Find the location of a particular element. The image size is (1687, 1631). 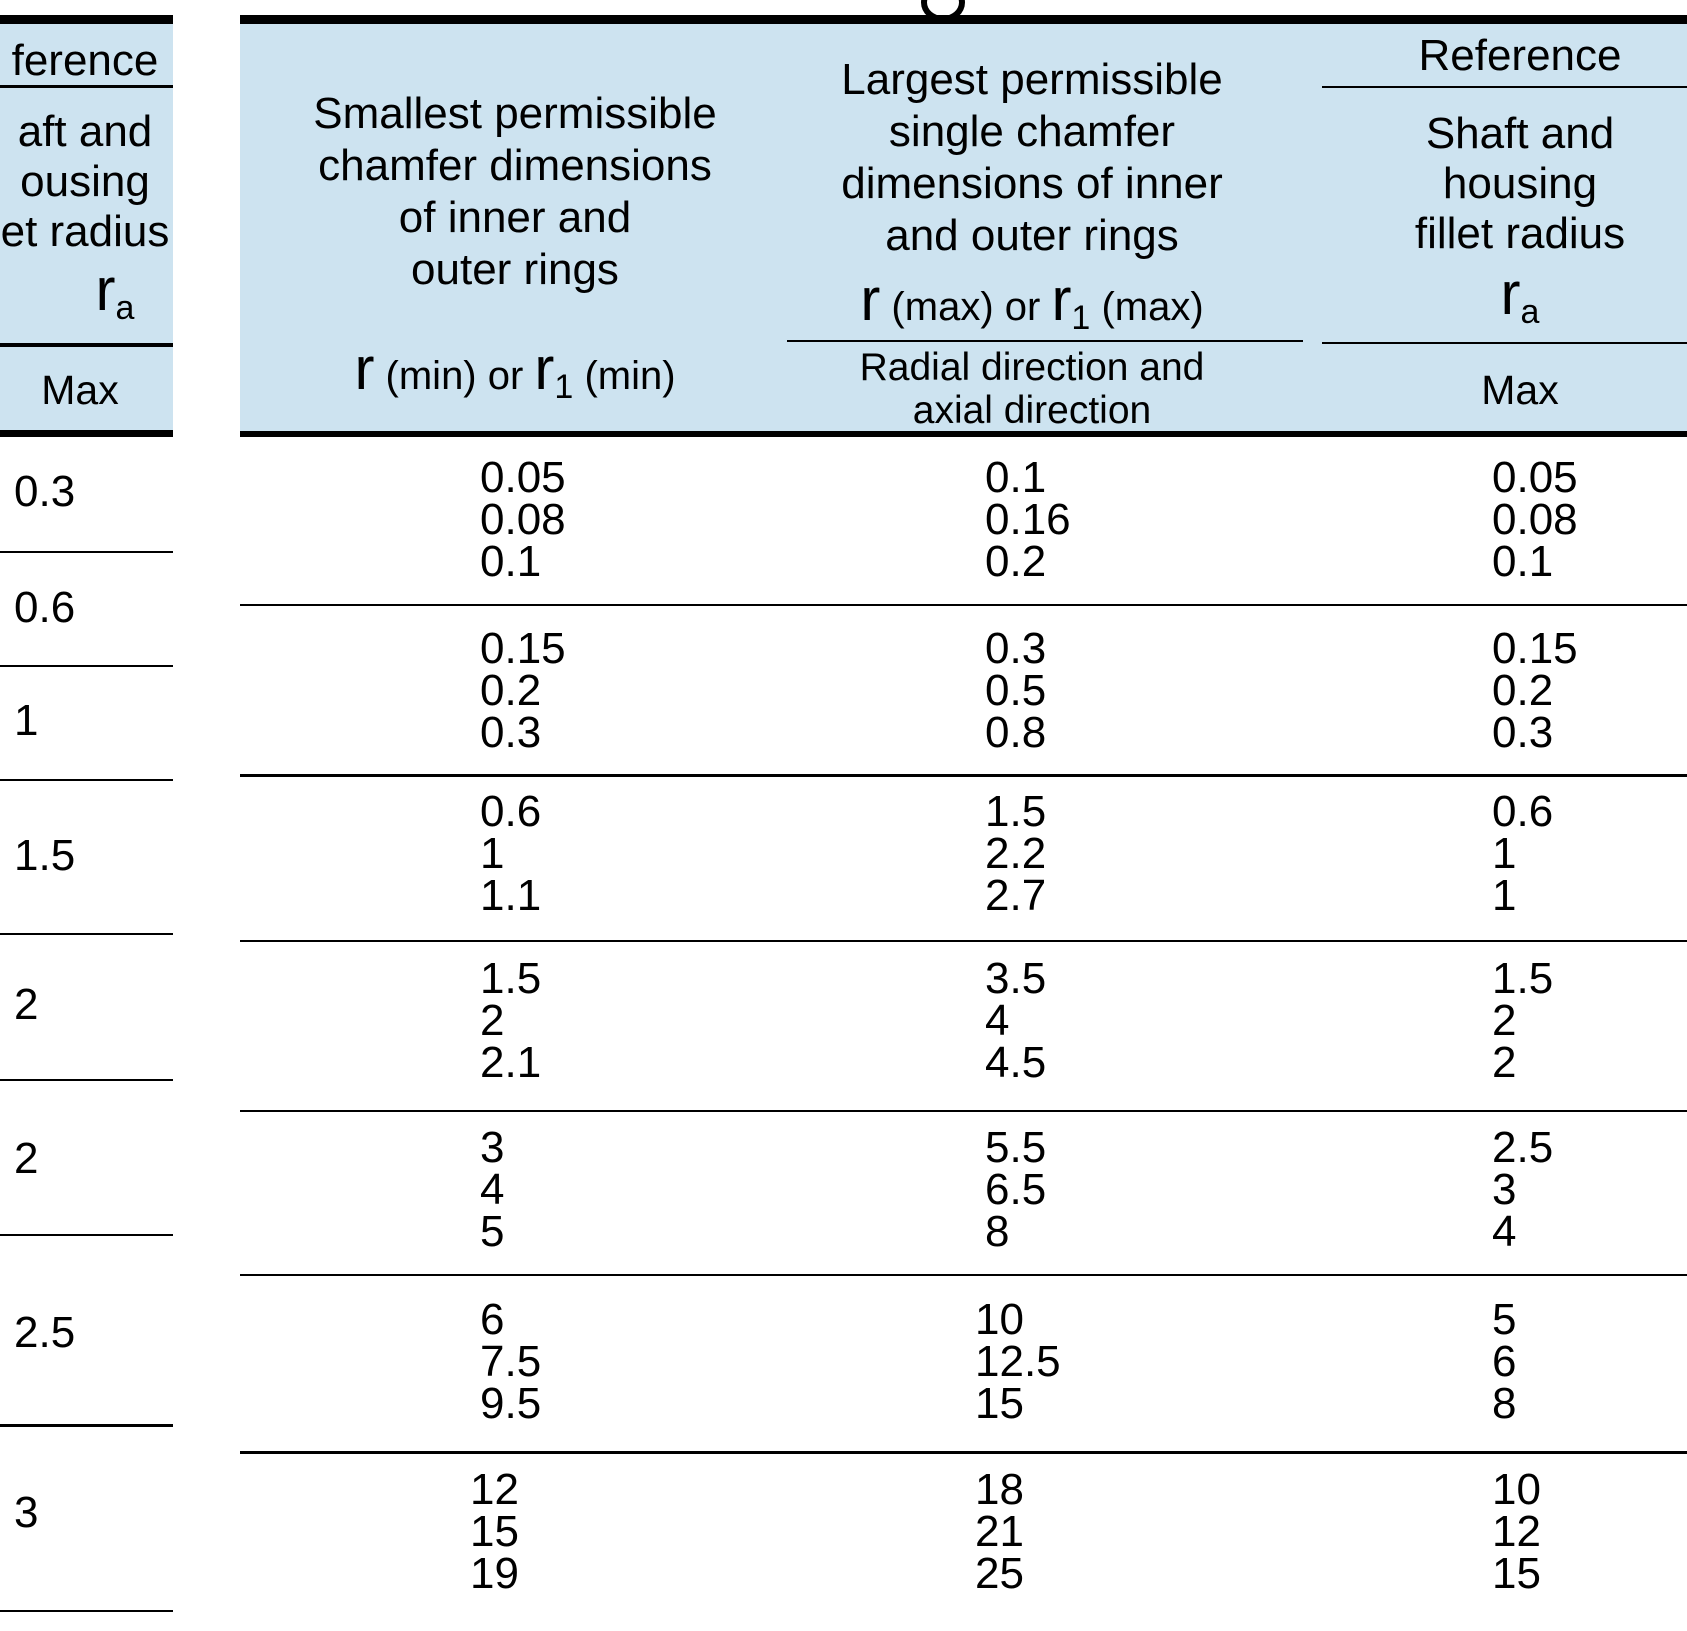

largest-values: 5.5 6.5 8 is located at coordinates (1016, 1189).